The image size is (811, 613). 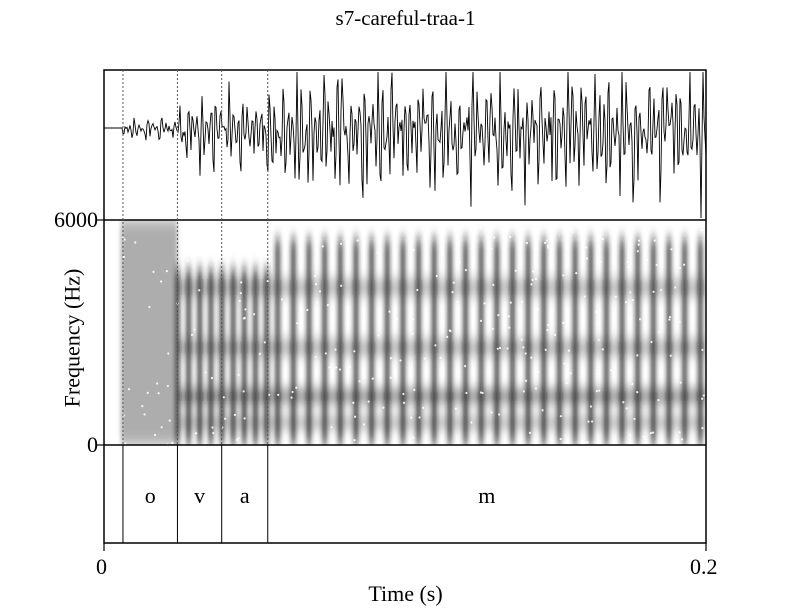 What do you see at coordinates (199, 495) in the screenshot?
I see `segment-label-v: v` at bounding box center [199, 495].